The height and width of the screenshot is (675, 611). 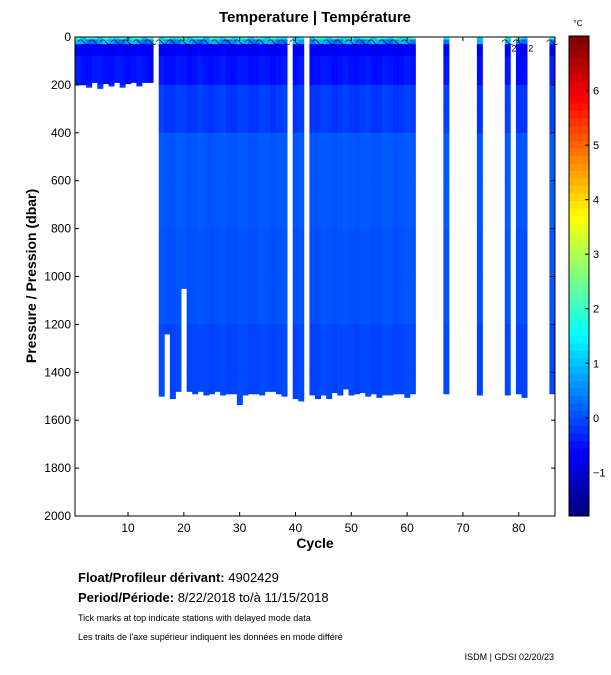 I want to click on contour-line, so click(x=161, y=42).